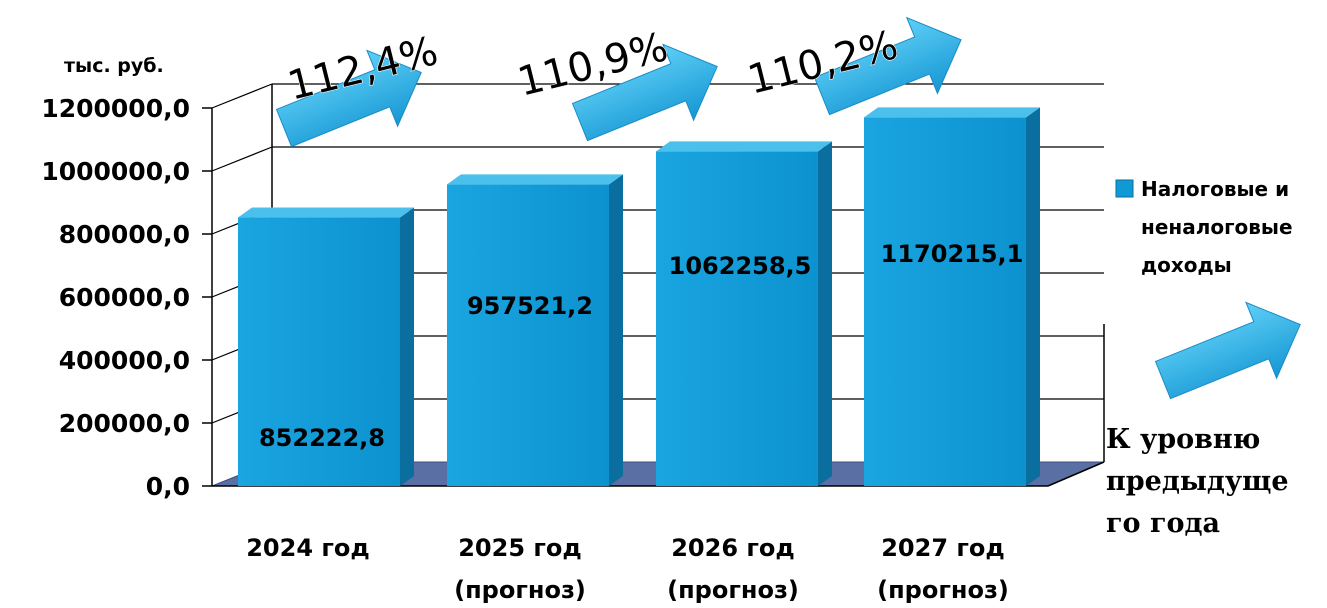  I want to click on y-tick-label-4: 800000,0, so click(124, 234).